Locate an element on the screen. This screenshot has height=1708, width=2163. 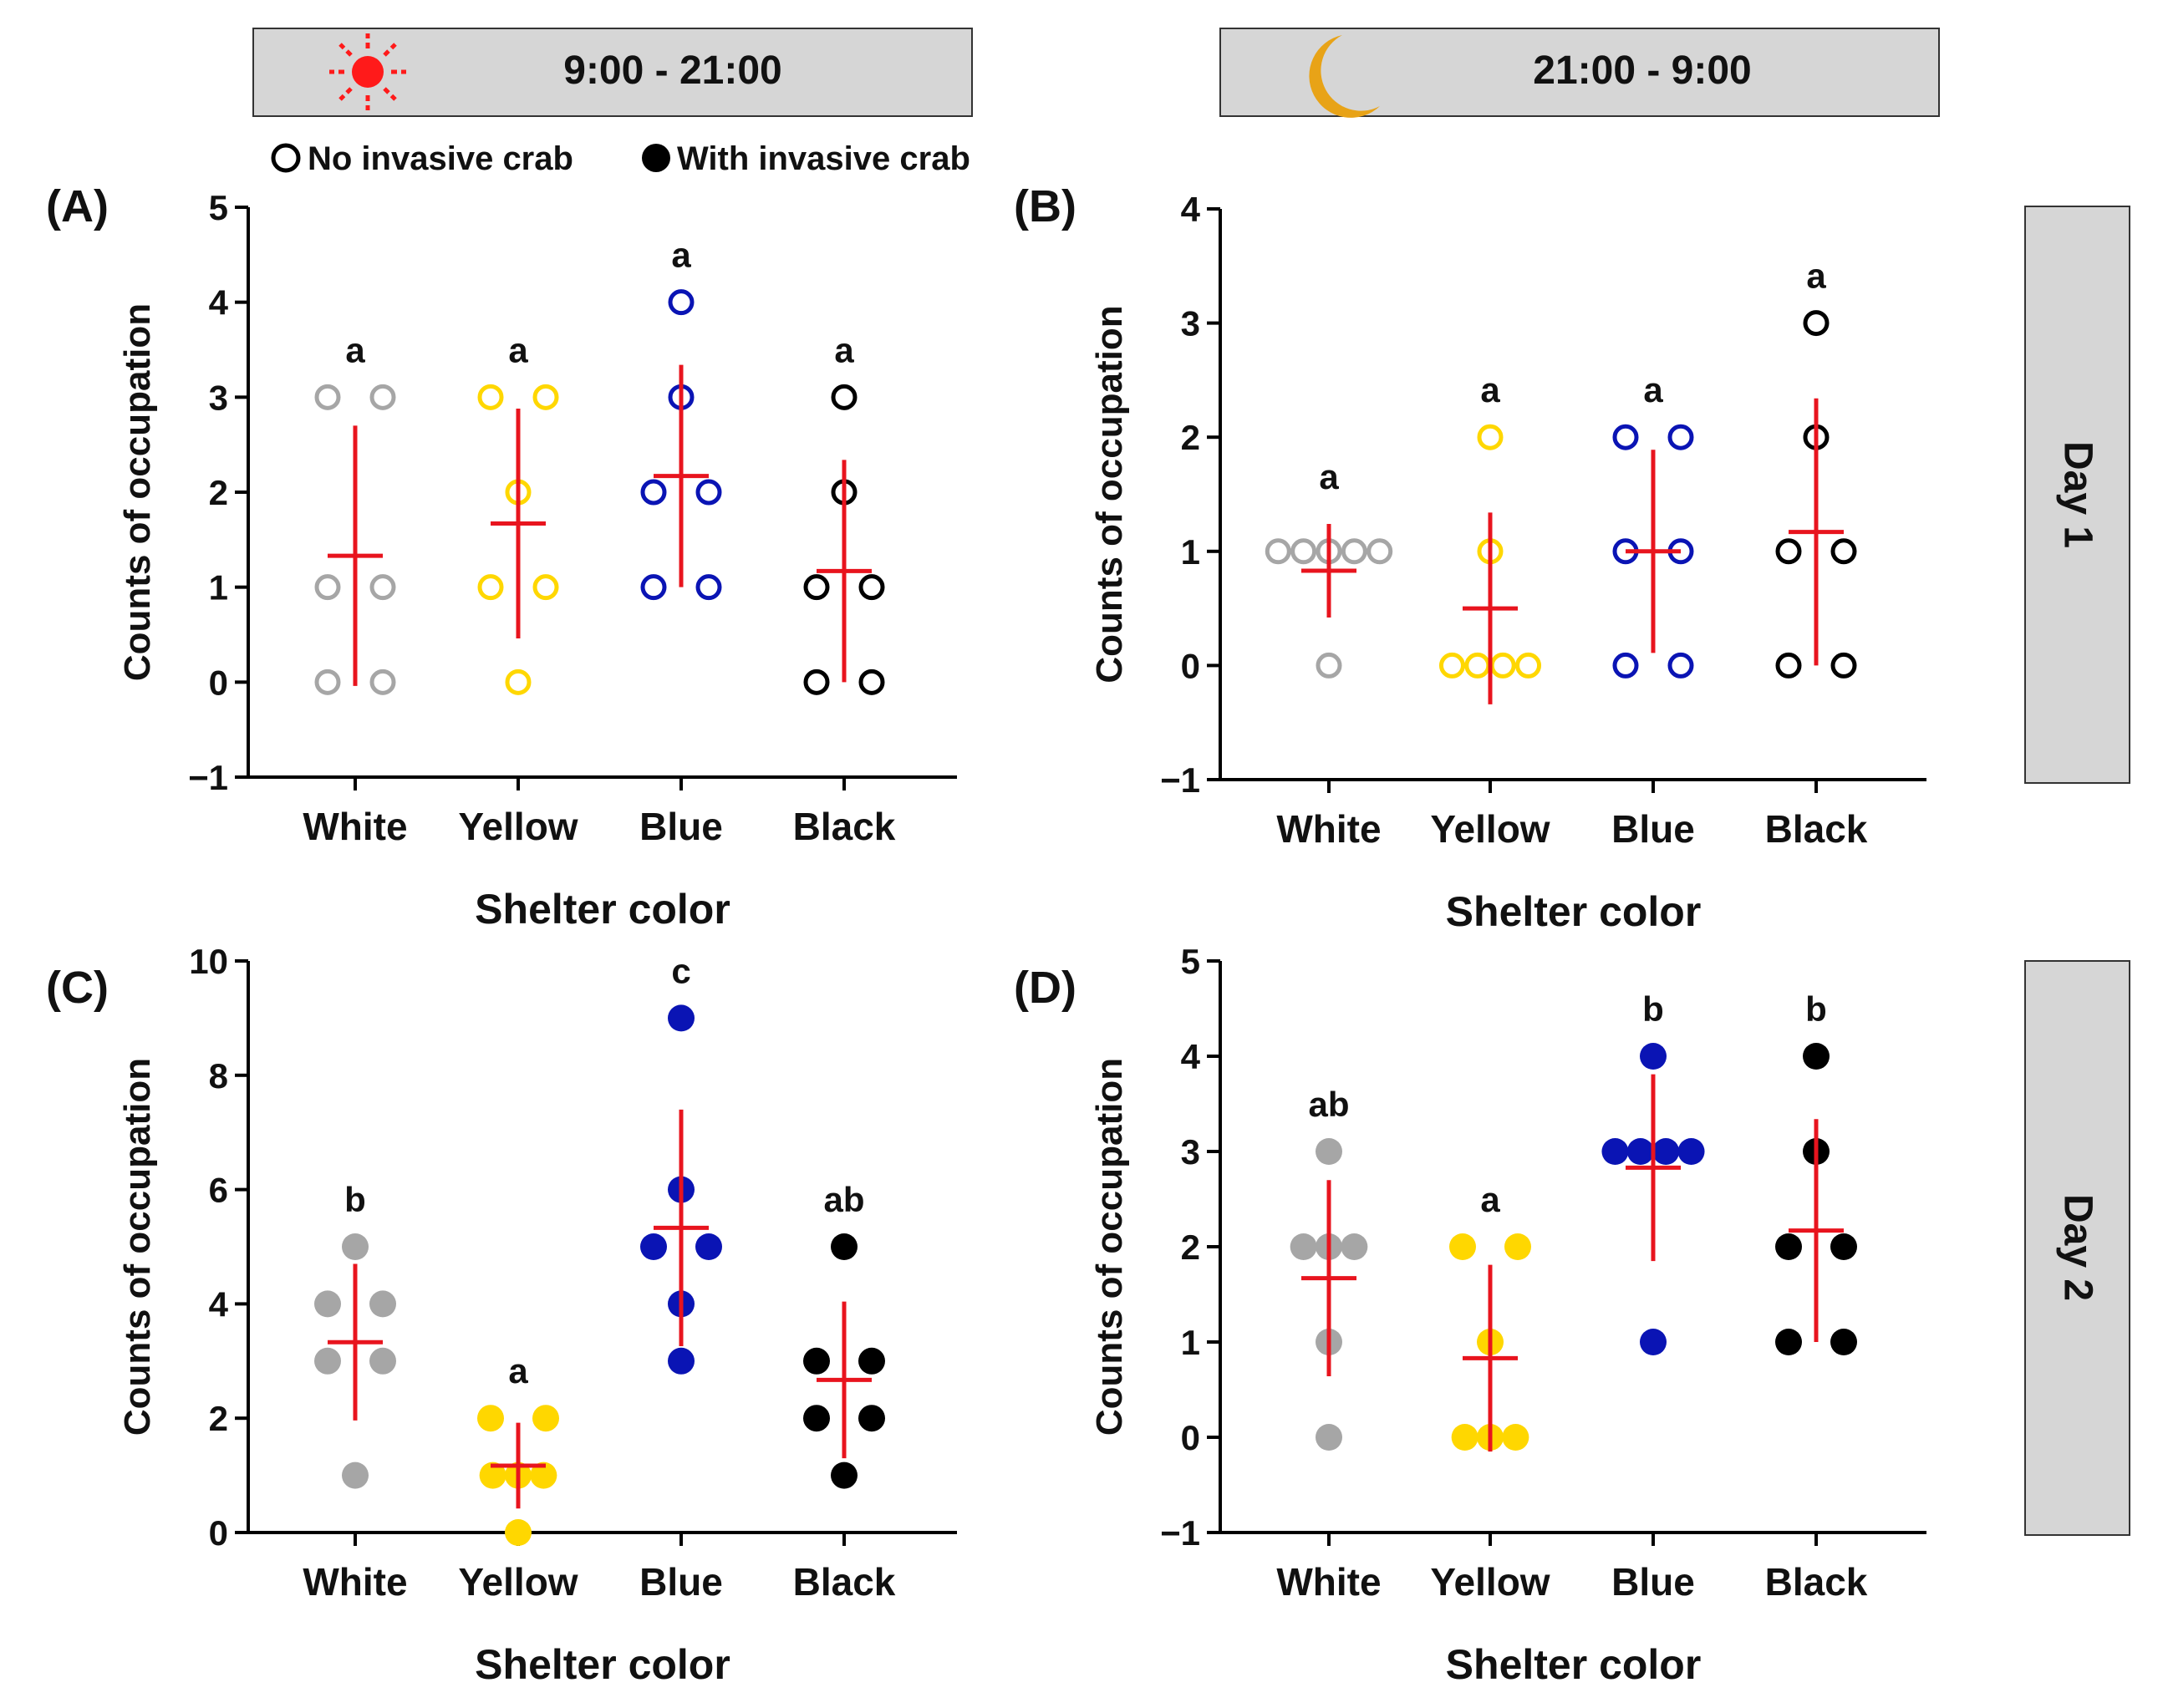
side-label-day2-box is located at coordinates (2077, 1248).